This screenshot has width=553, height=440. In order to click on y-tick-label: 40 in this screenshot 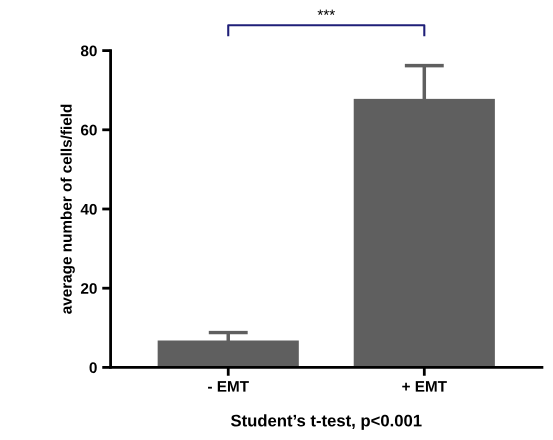, I will do `click(88, 209)`.